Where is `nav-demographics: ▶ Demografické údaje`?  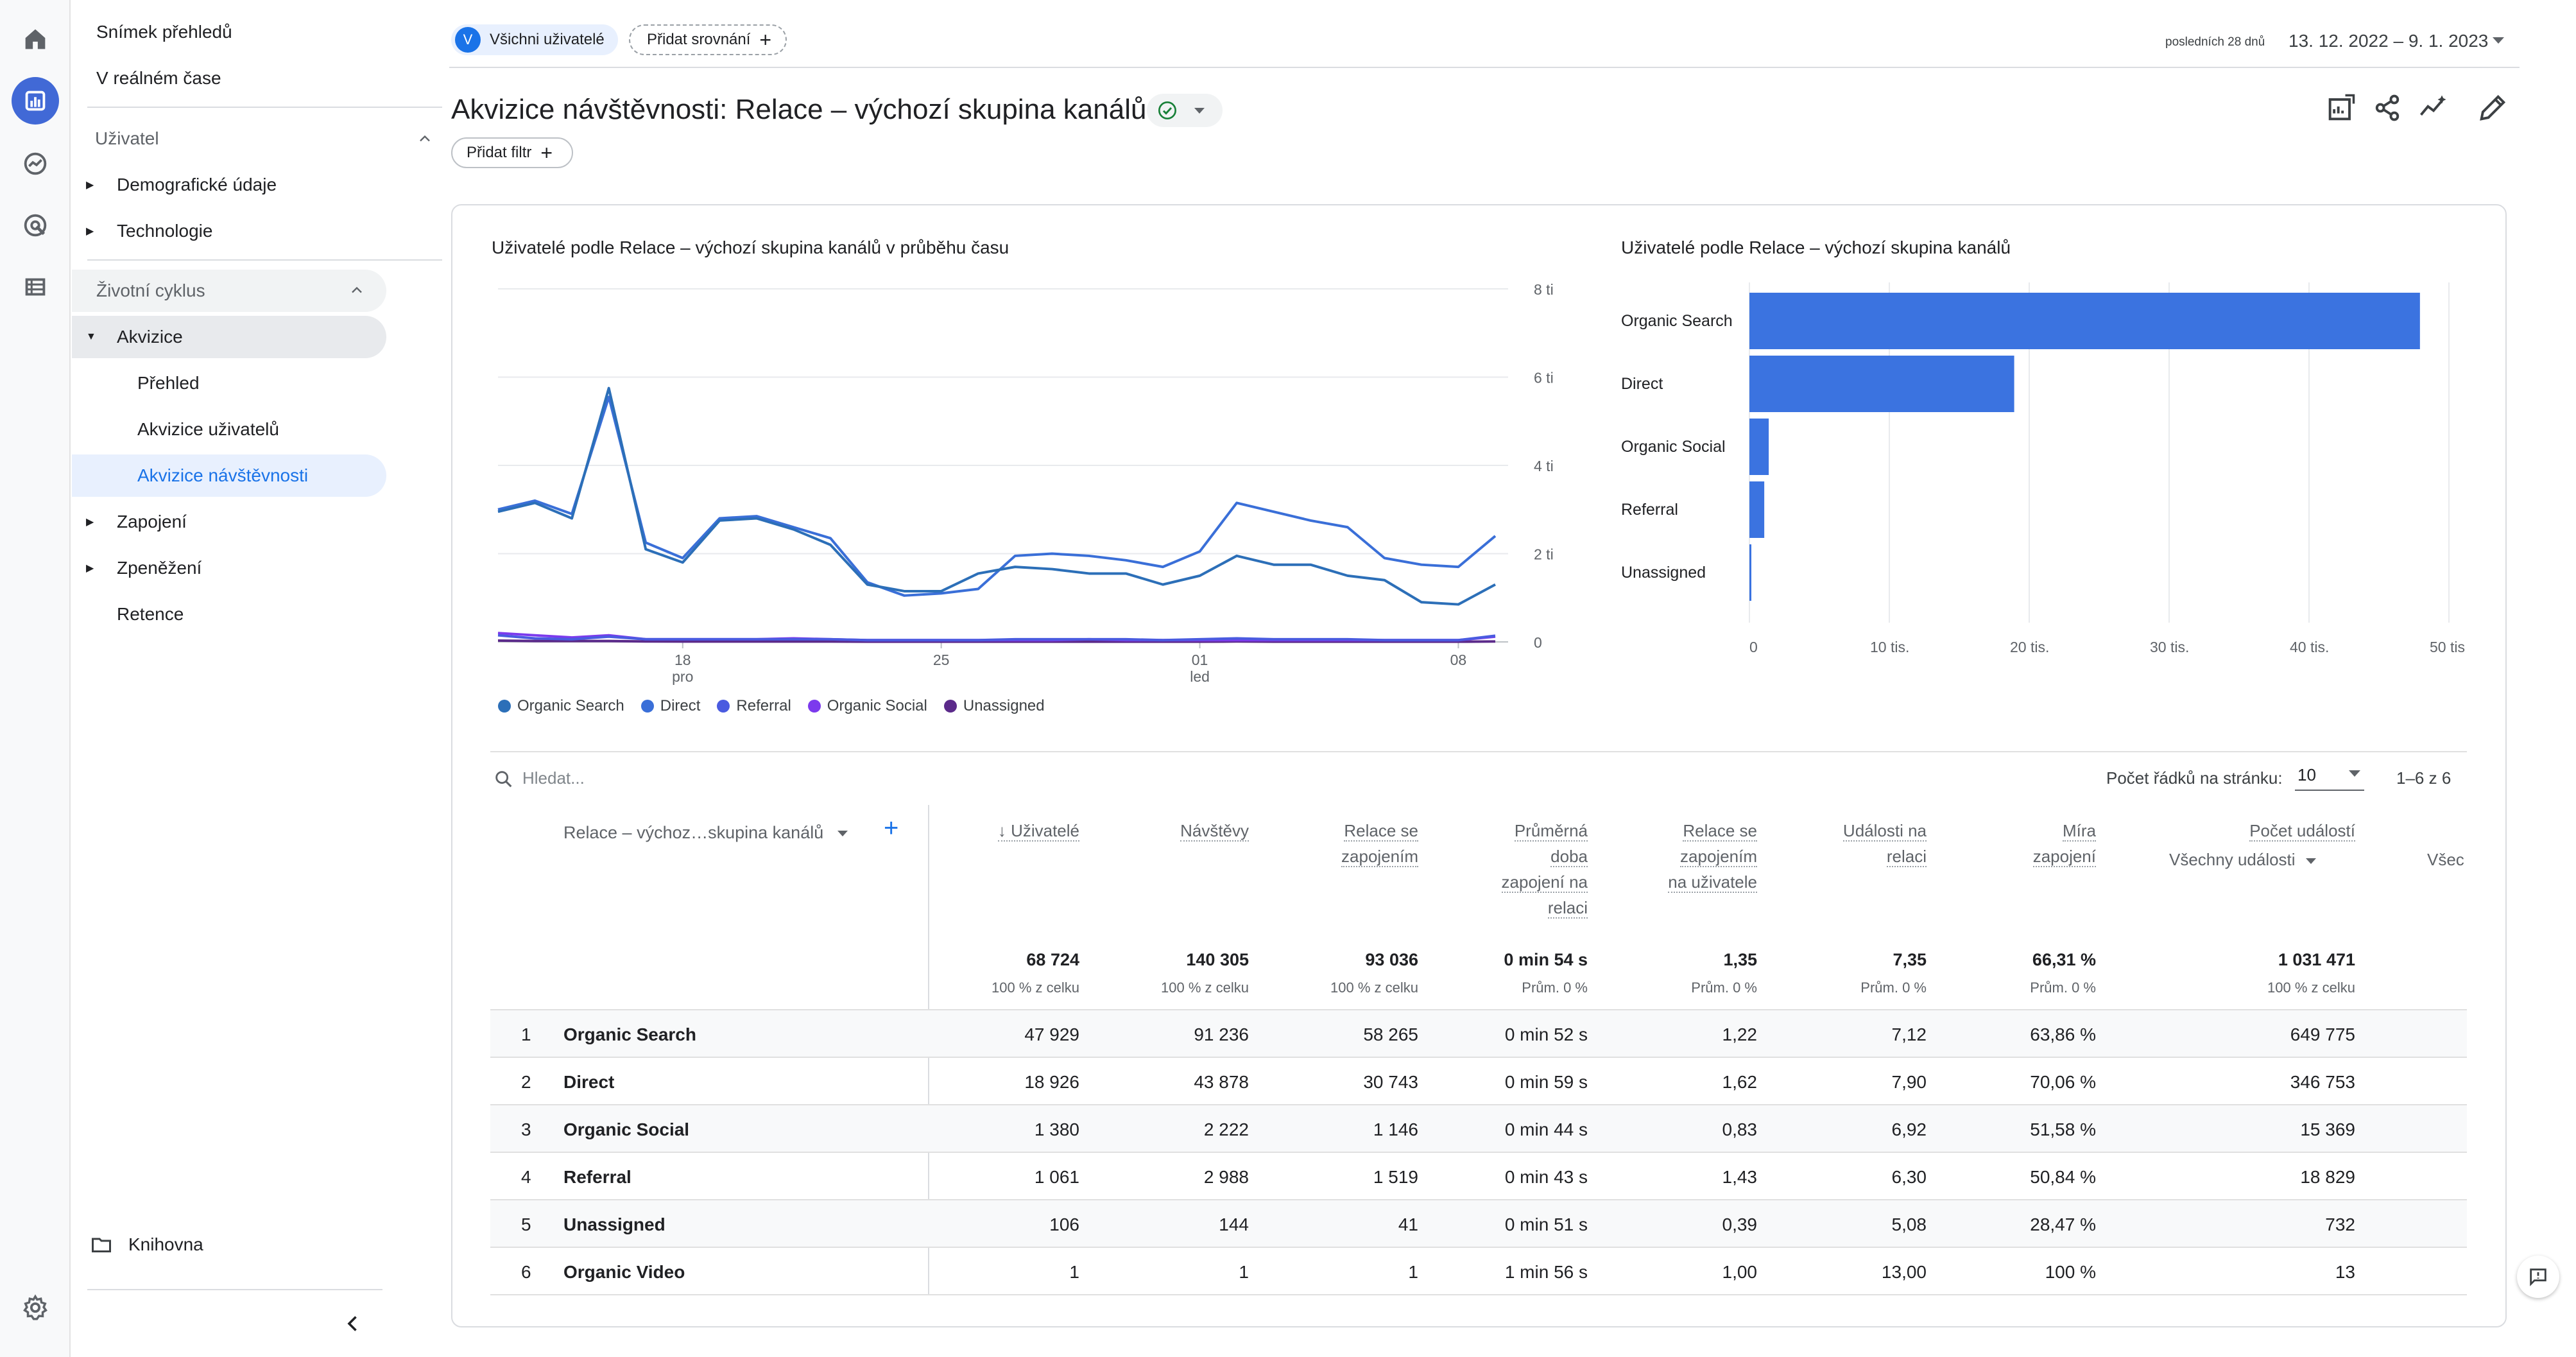 nav-demographics: ▶ Demografické údaje is located at coordinates (174, 184).